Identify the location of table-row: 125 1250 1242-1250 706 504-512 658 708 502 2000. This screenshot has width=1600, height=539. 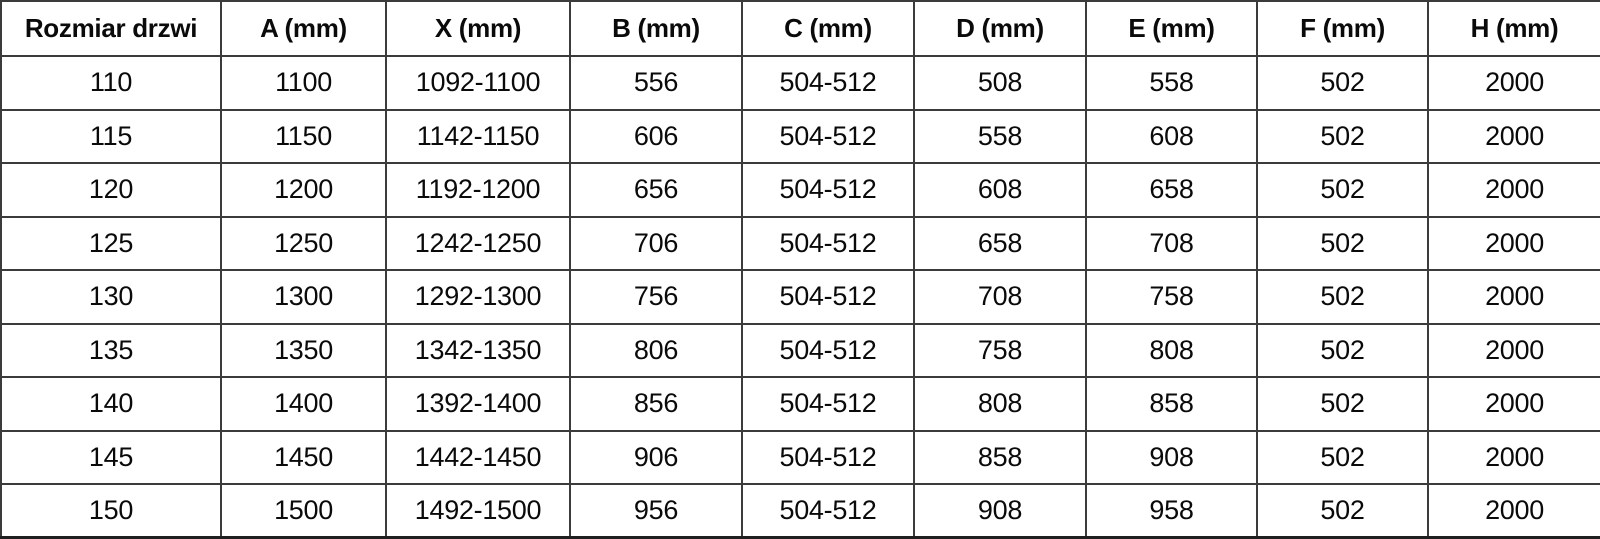
(800, 243).